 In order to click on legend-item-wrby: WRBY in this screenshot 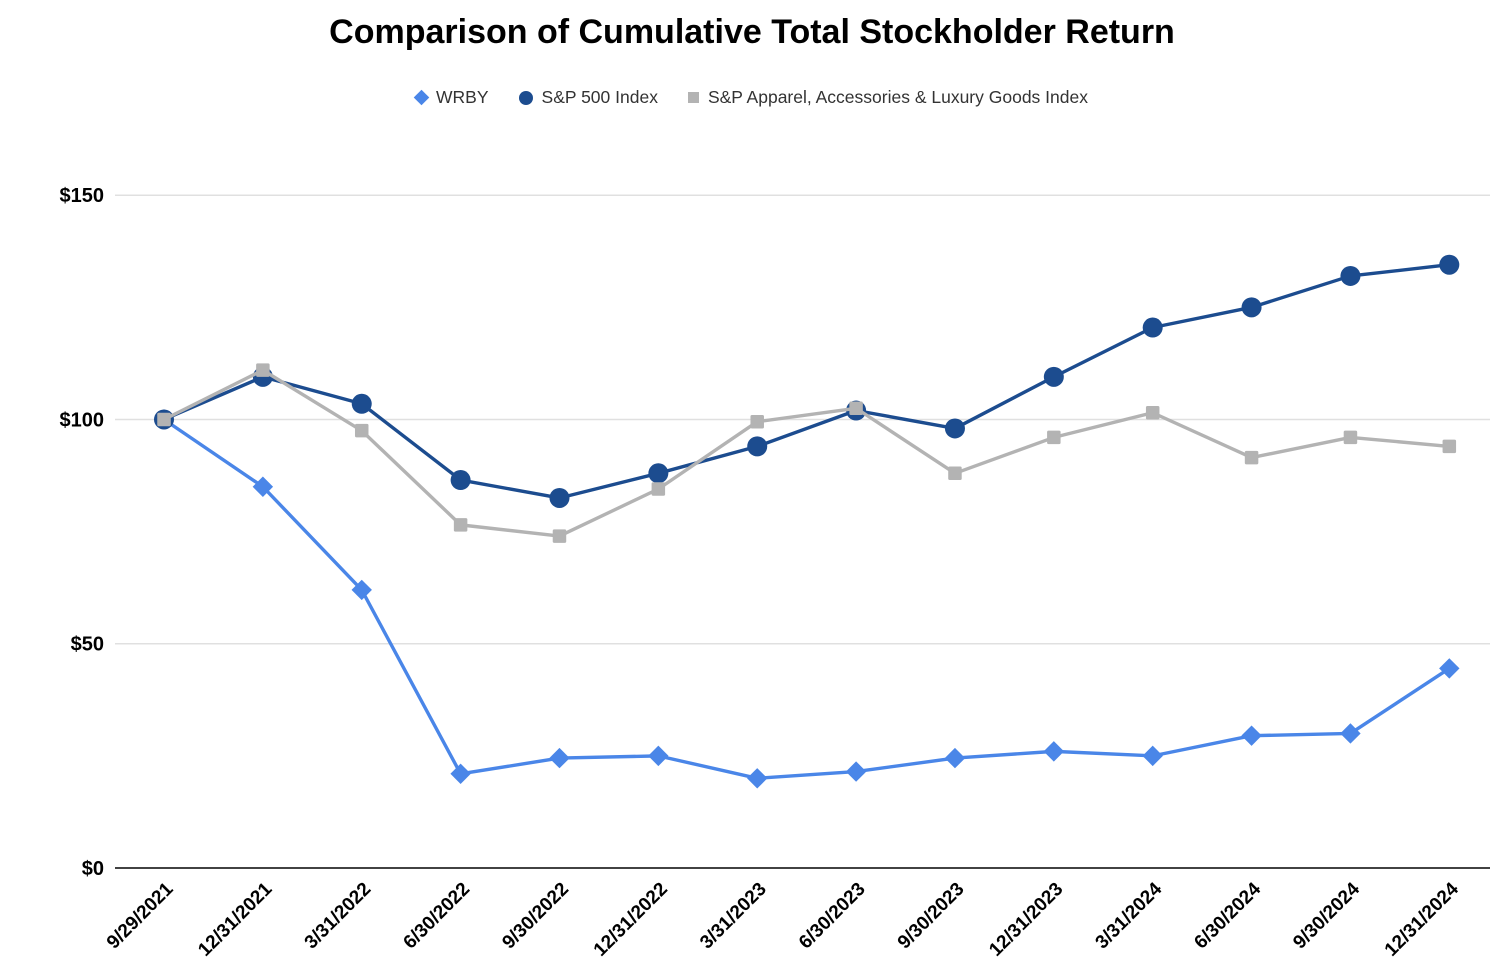, I will do `click(451, 97)`.